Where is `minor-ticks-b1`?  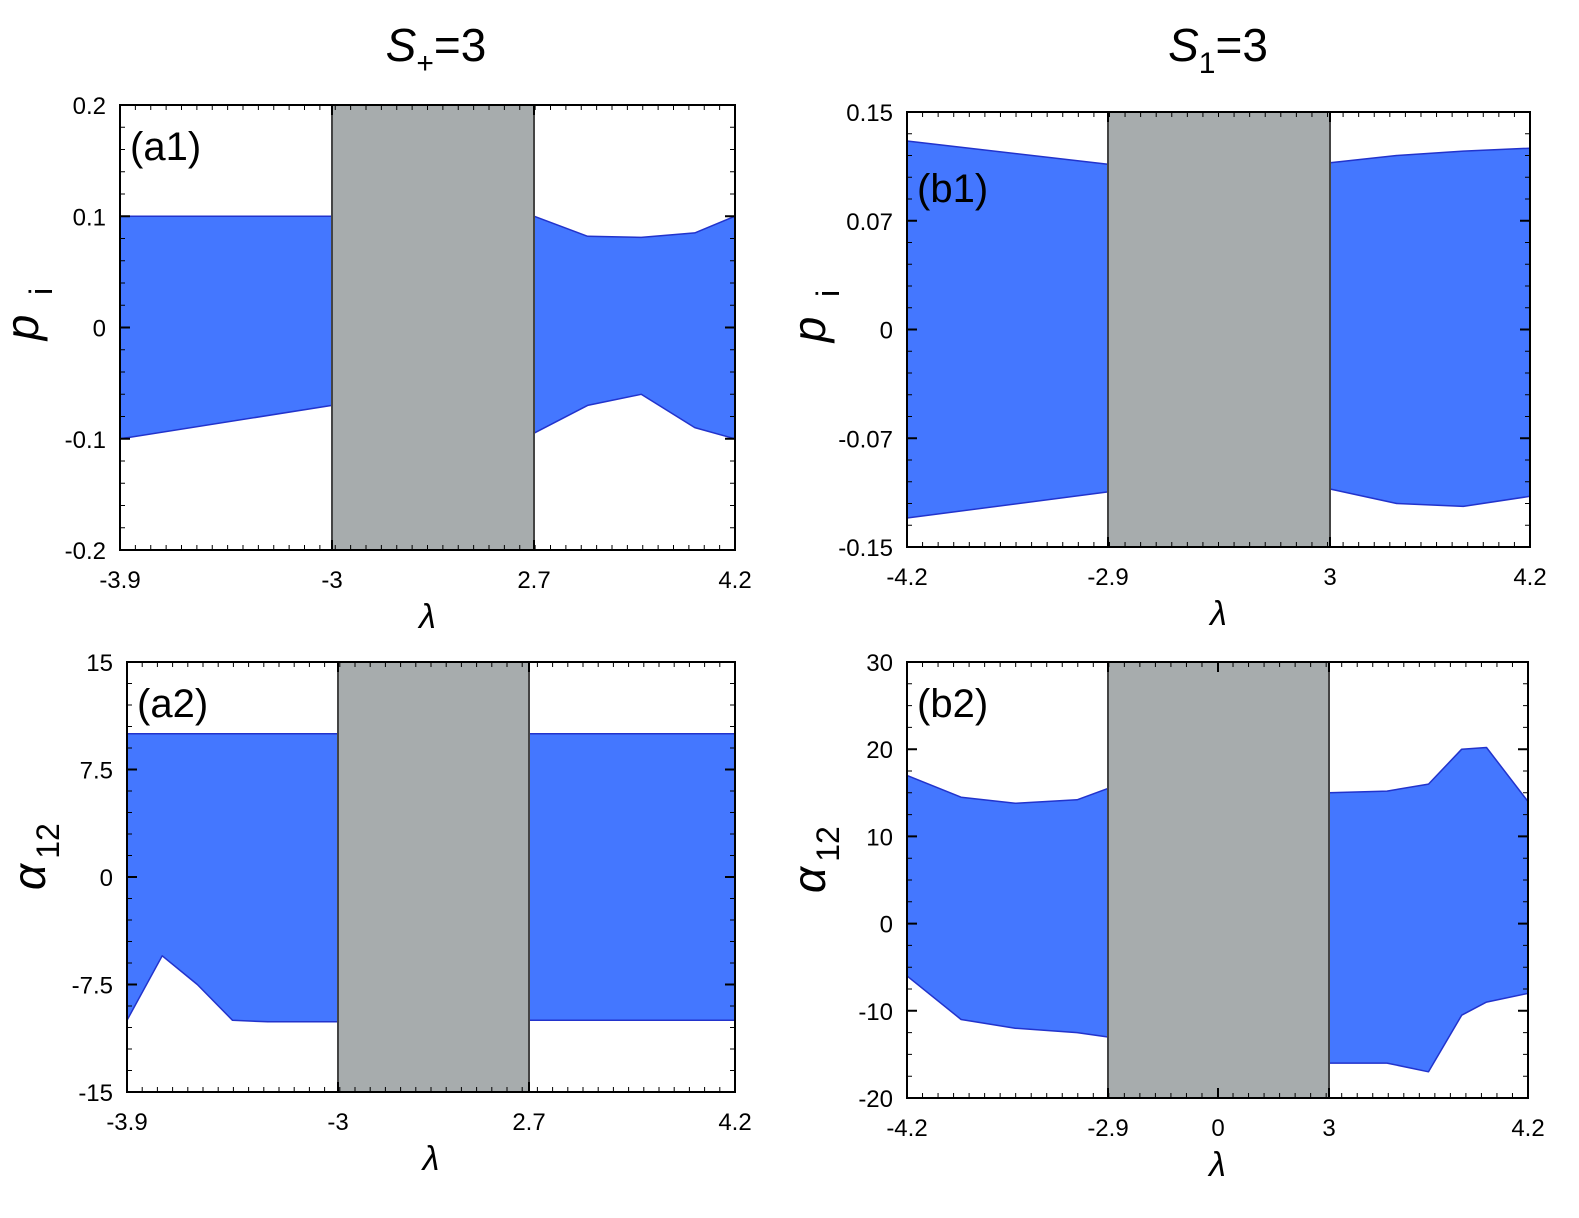
minor-ticks-b1 is located at coordinates (1218, 329).